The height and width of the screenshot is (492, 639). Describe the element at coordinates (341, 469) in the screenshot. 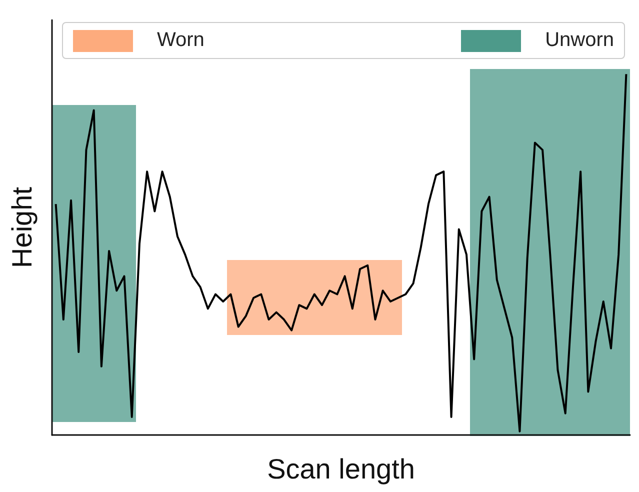

I see `x-axis-title: Scan length` at that location.